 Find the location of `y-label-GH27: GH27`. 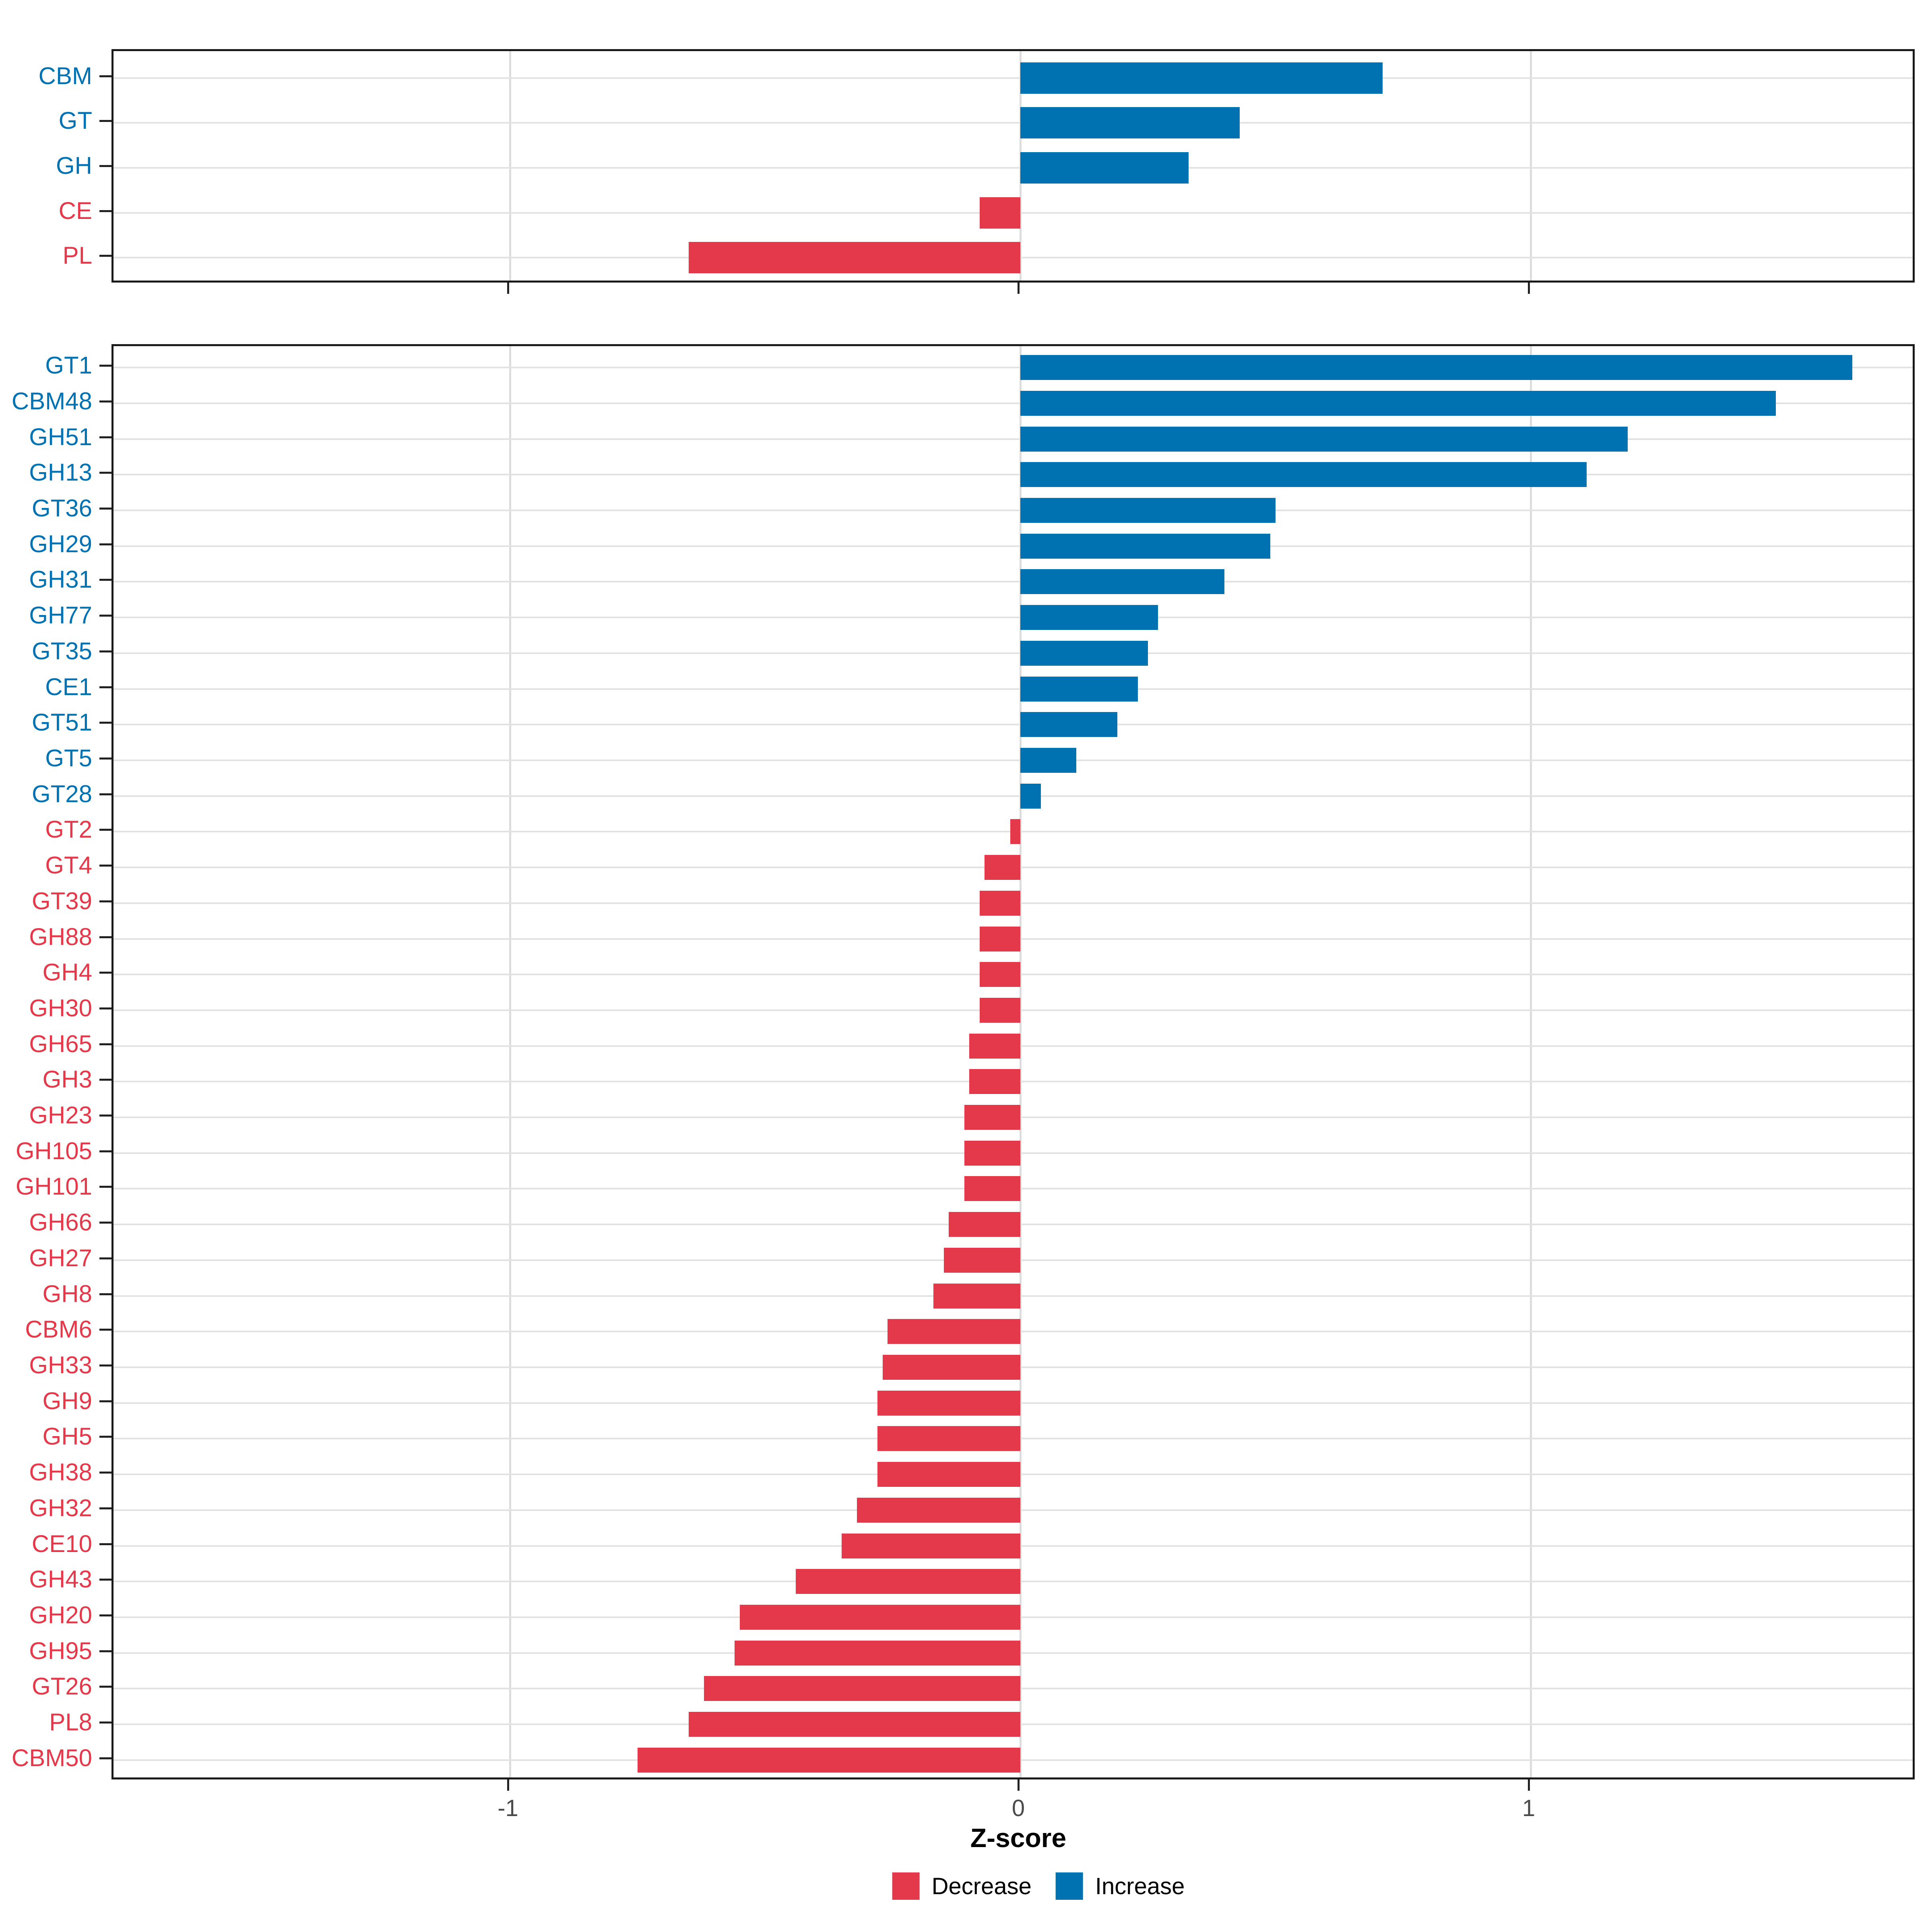

y-label-GH27: GH27 is located at coordinates (60, 1258).